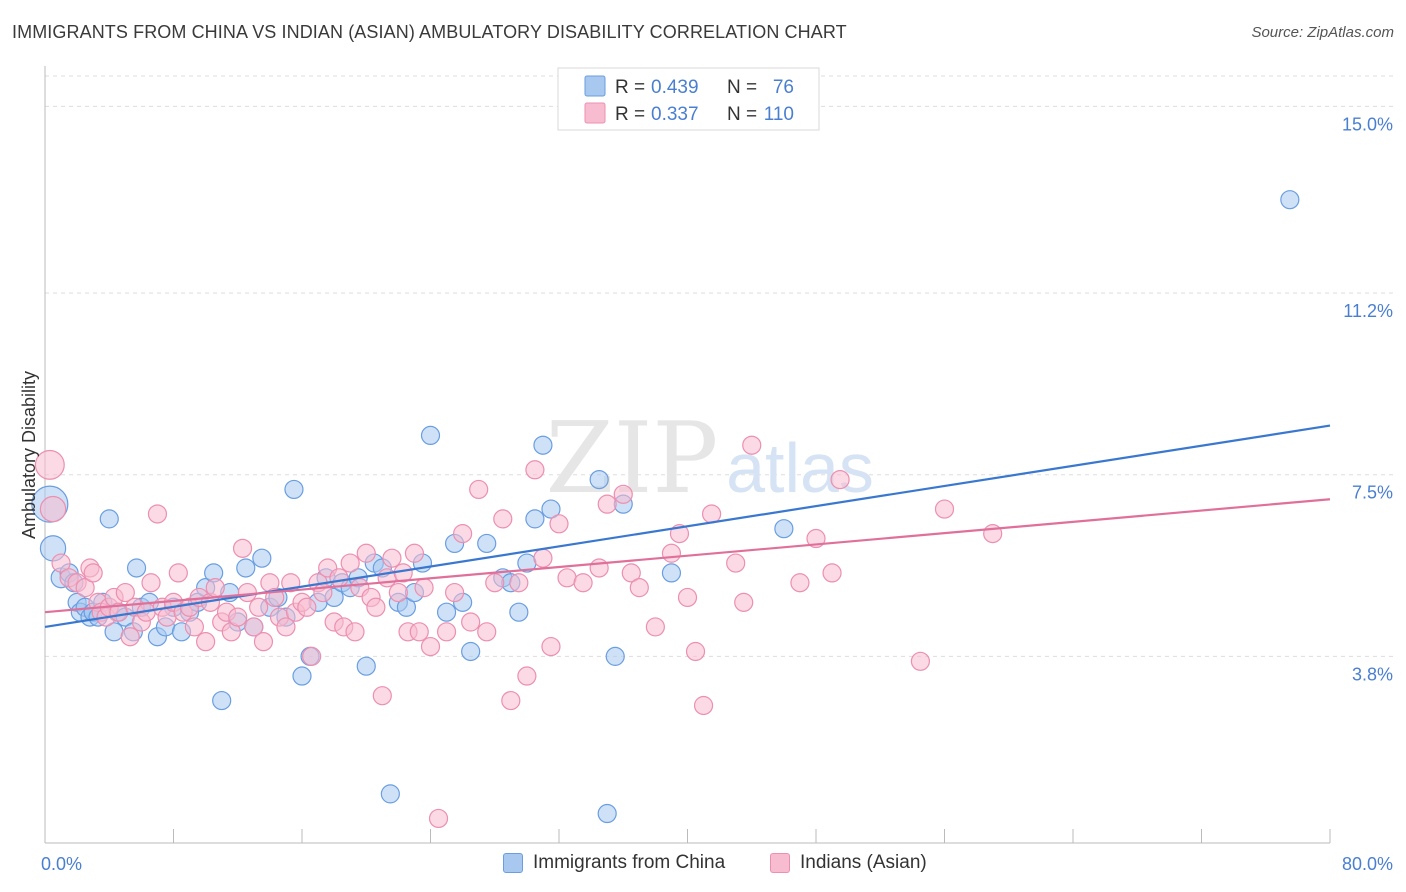 The height and width of the screenshot is (892, 1406). I want to click on source-note: Source: ZipAtlas.com, so click(1322, 32).